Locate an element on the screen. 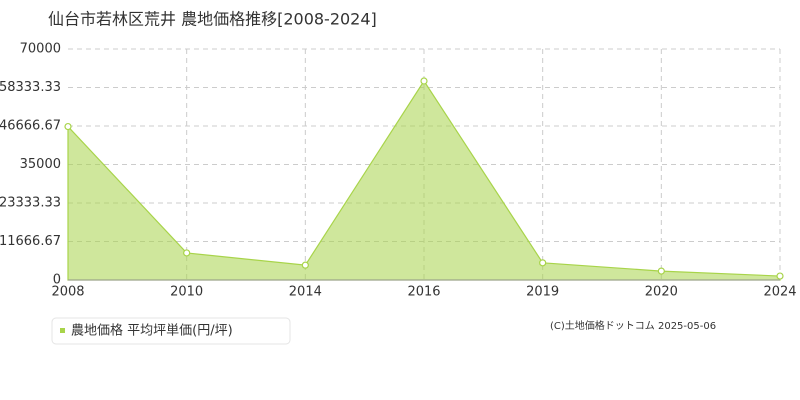 The image size is (800, 400). y-tick-label: 0 is located at coordinates (57, 280).